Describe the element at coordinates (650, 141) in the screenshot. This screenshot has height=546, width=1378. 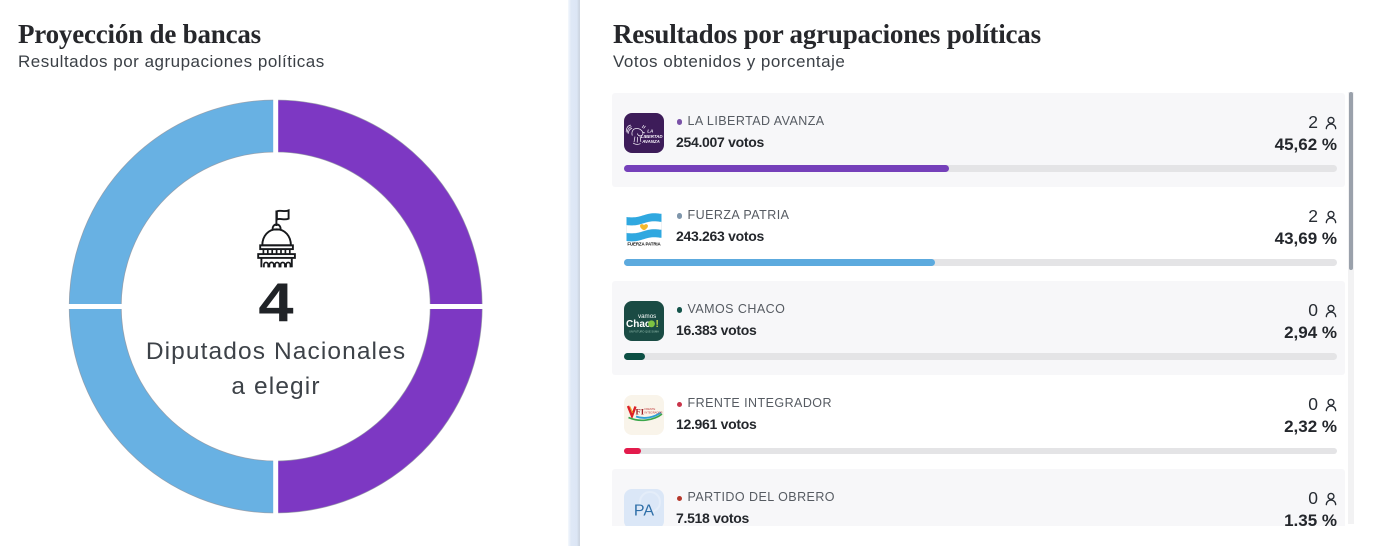
I see `svg-text: AVANZA` at that location.